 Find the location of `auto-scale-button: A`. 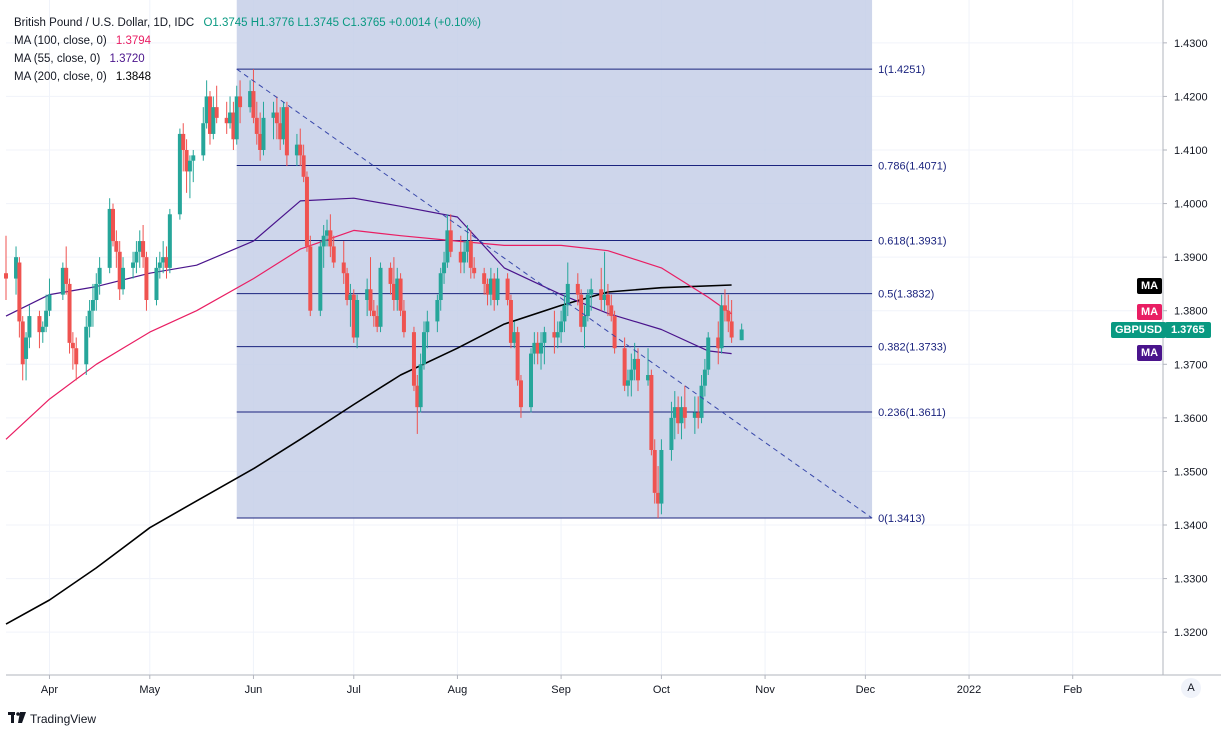

auto-scale-button: A is located at coordinates (1191, 688).